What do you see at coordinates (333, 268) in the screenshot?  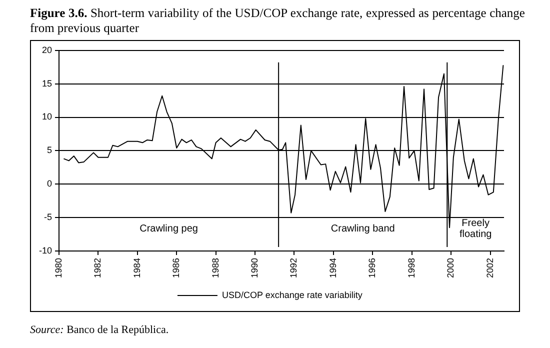 I see `x-tick-label: 1994` at bounding box center [333, 268].